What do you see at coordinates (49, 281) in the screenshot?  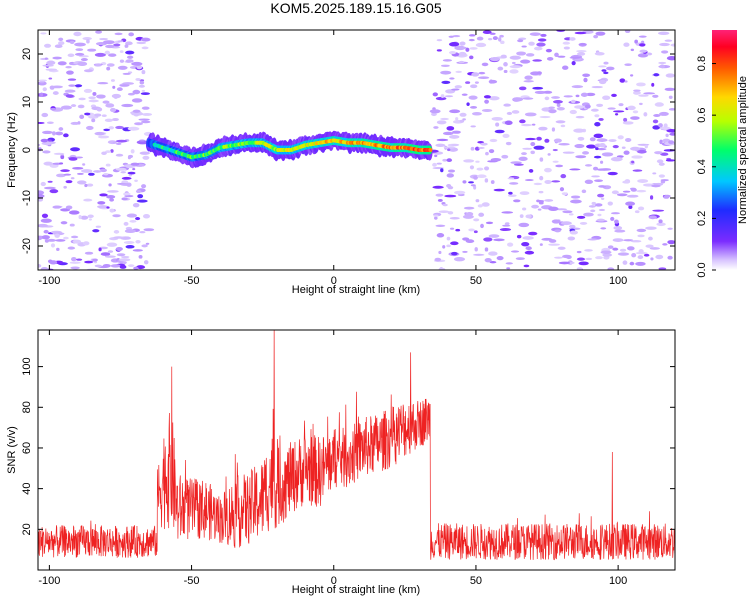 I see `spectrogram-x-tick-label: -100` at bounding box center [49, 281].